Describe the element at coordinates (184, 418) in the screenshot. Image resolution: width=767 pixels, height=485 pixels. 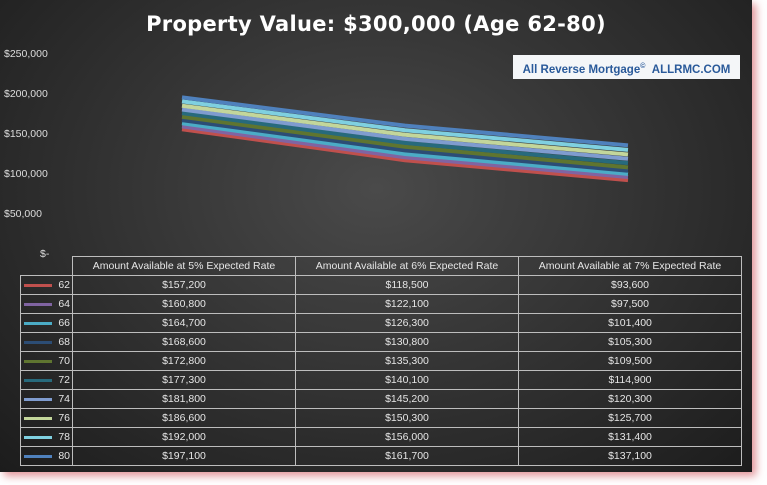
I see `data-label: $186,600` at that location.